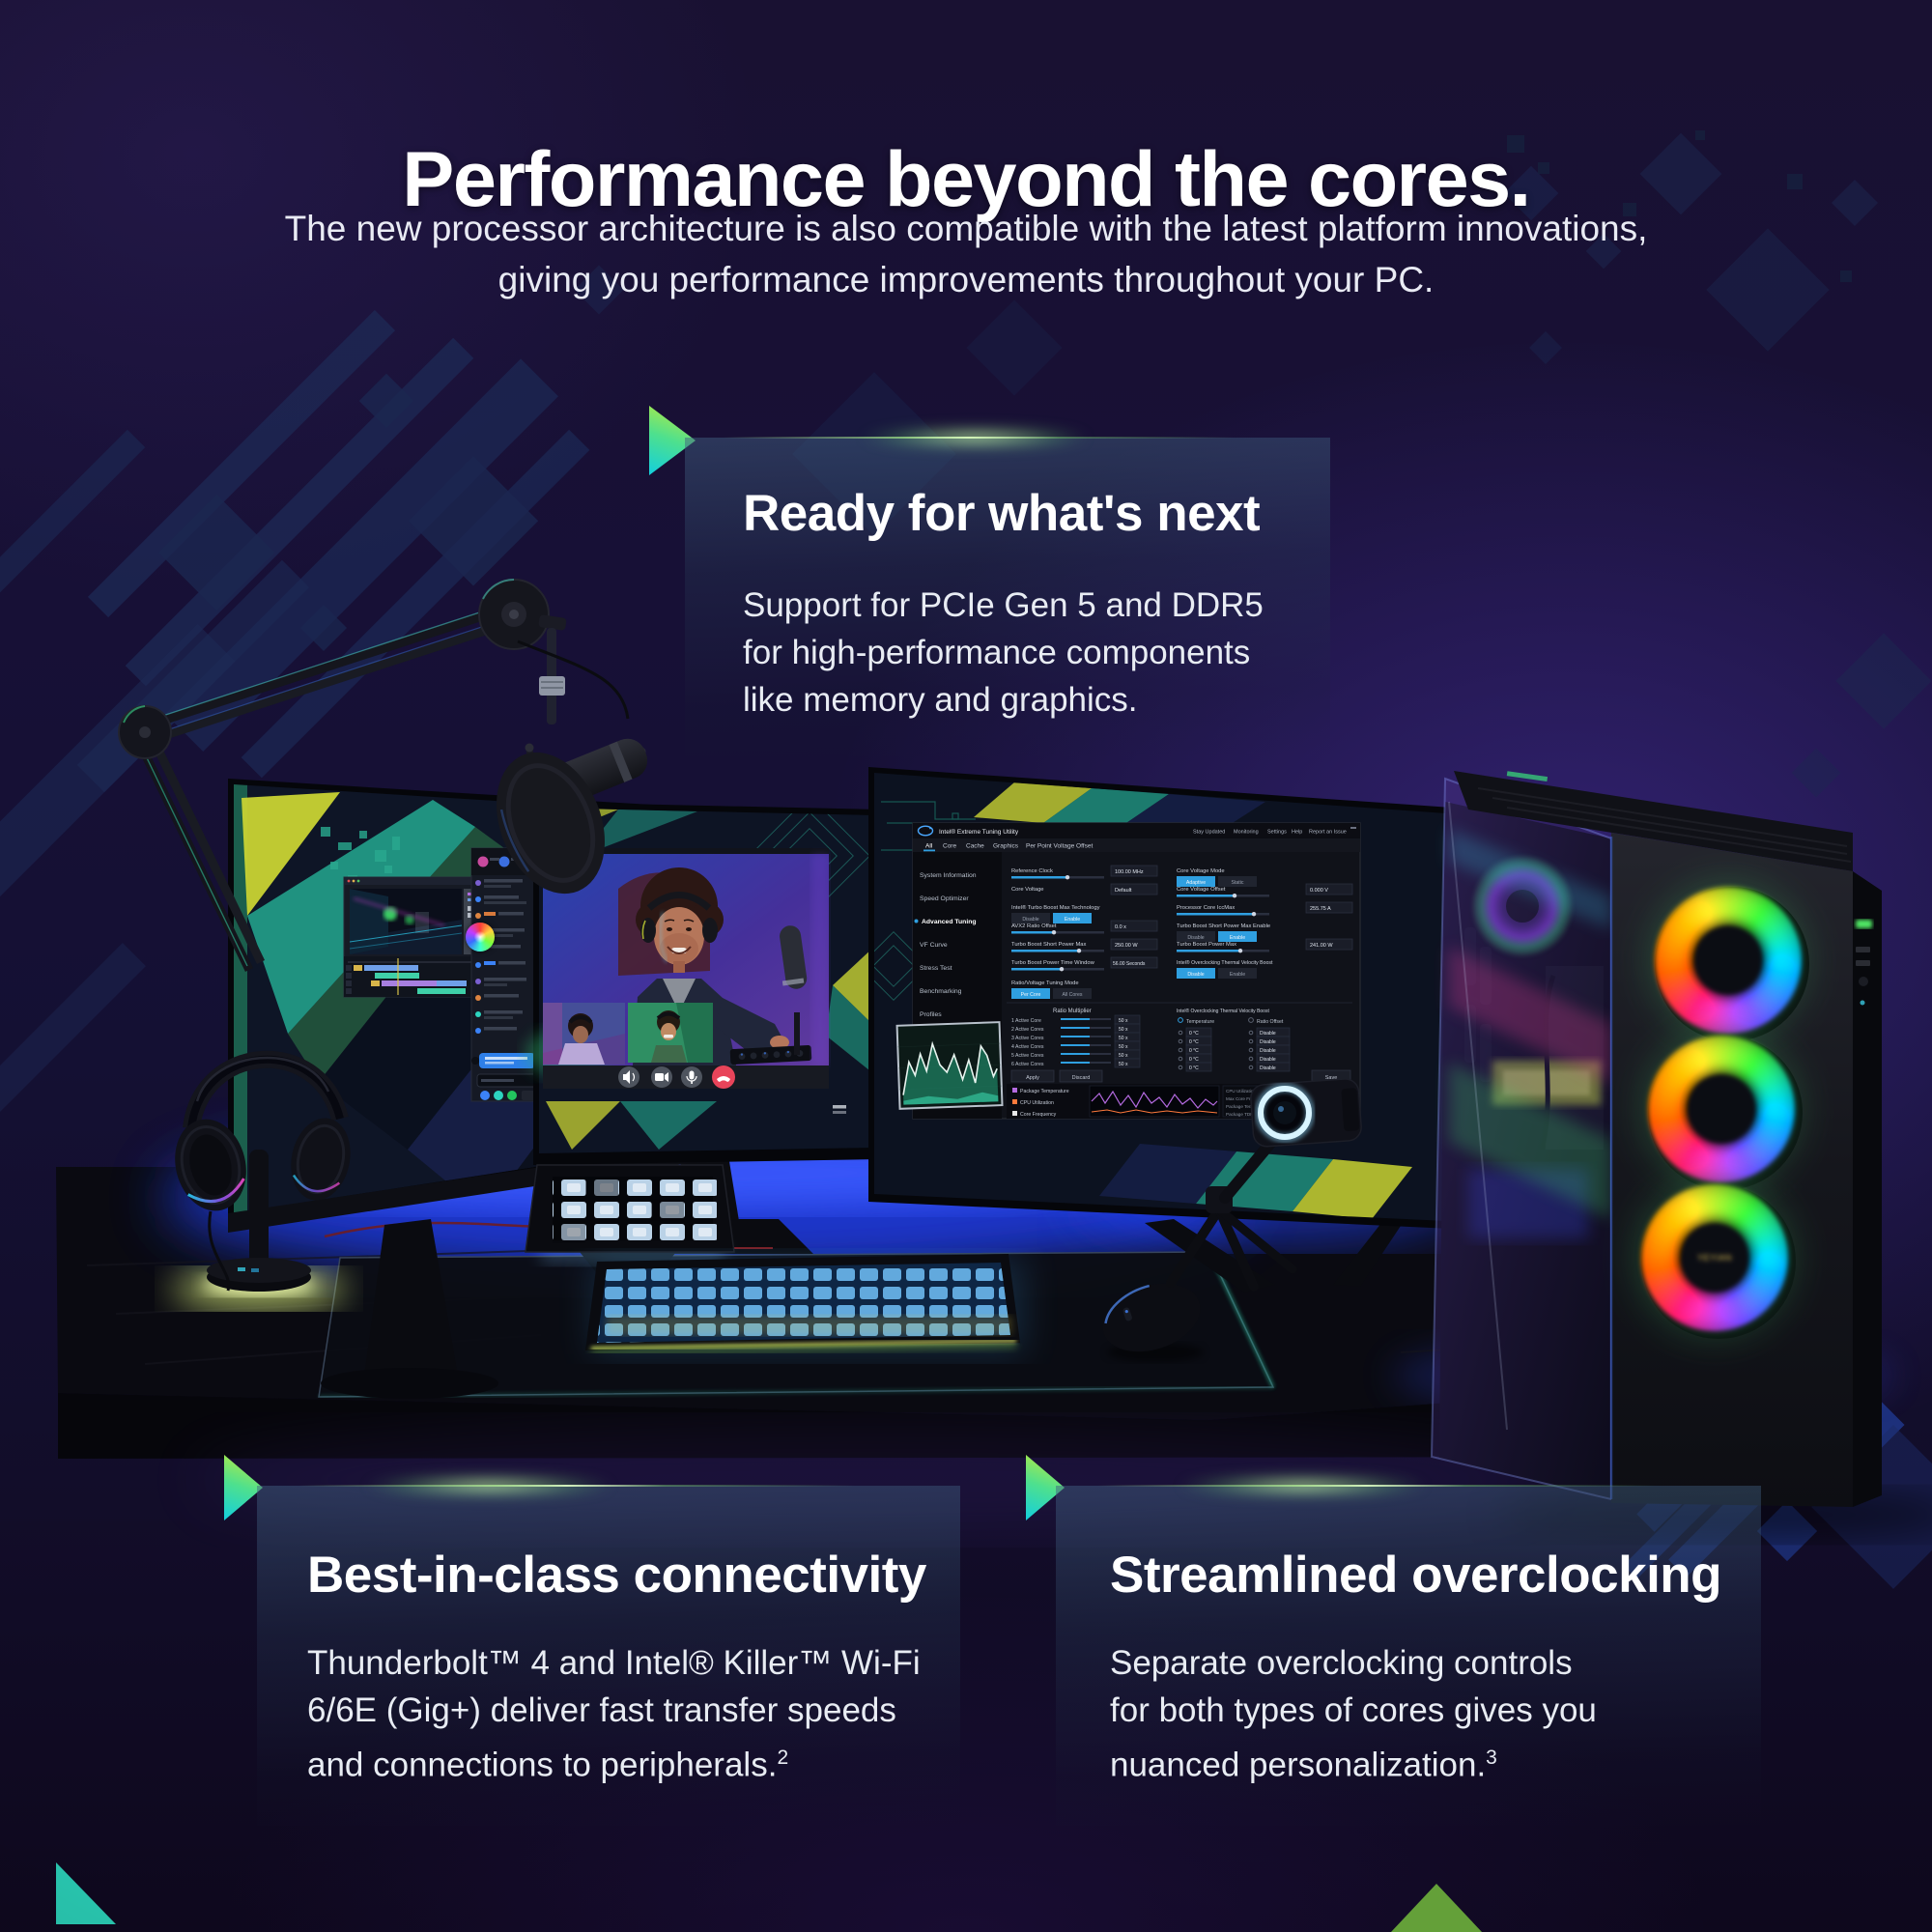 Image resolution: width=1932 pixels, height=1932 pixels. What do you see at coordinates (1044, 1091) in the screenshot?
I see `xtu-legend: Package Temperature` at bounding box center [1044, 1091].